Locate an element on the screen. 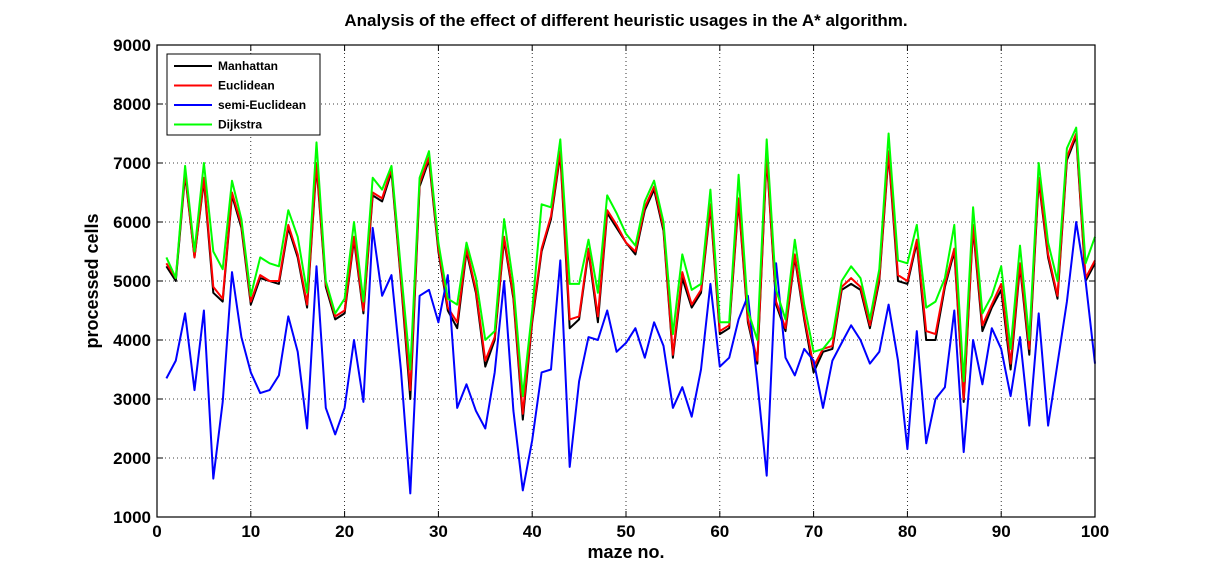 The width and height of the screenshot is (1209, 585). y-tick-label: 2000 is located at coordinates (132, 458).